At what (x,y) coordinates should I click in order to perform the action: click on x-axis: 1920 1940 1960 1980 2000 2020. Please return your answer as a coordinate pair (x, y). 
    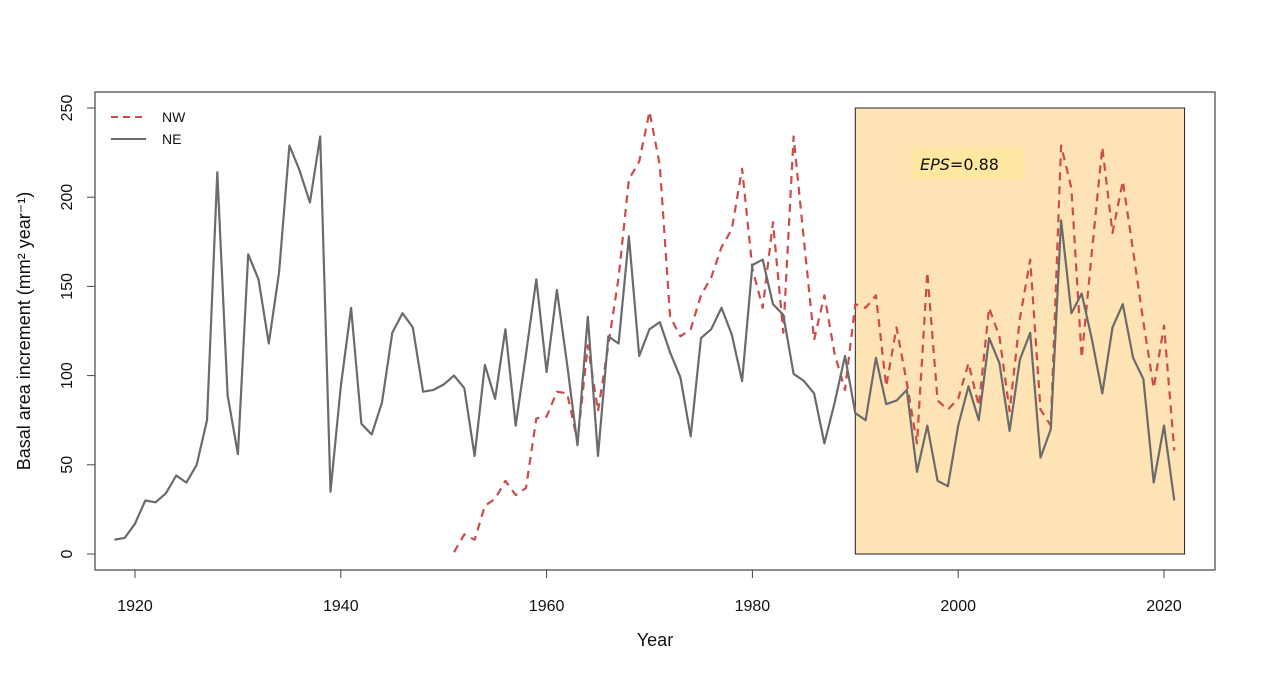
    Looking at the image, I should click on (649, 592).